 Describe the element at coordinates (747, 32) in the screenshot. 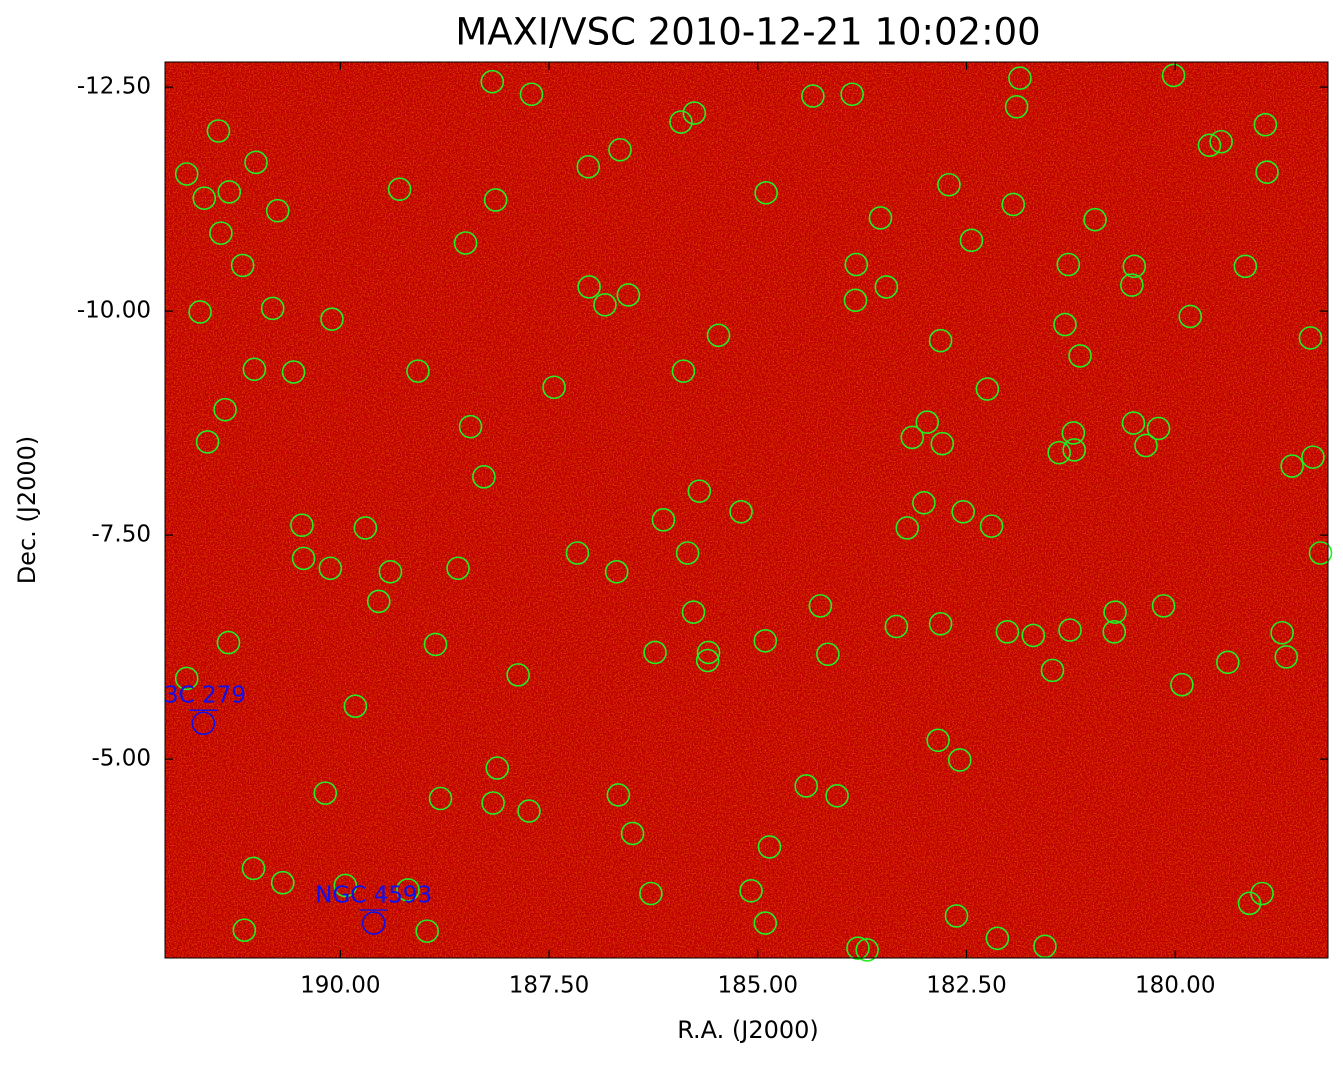

I see `chart-title: MAXI/VSC 2010-12-21 10:02:00` at that location.